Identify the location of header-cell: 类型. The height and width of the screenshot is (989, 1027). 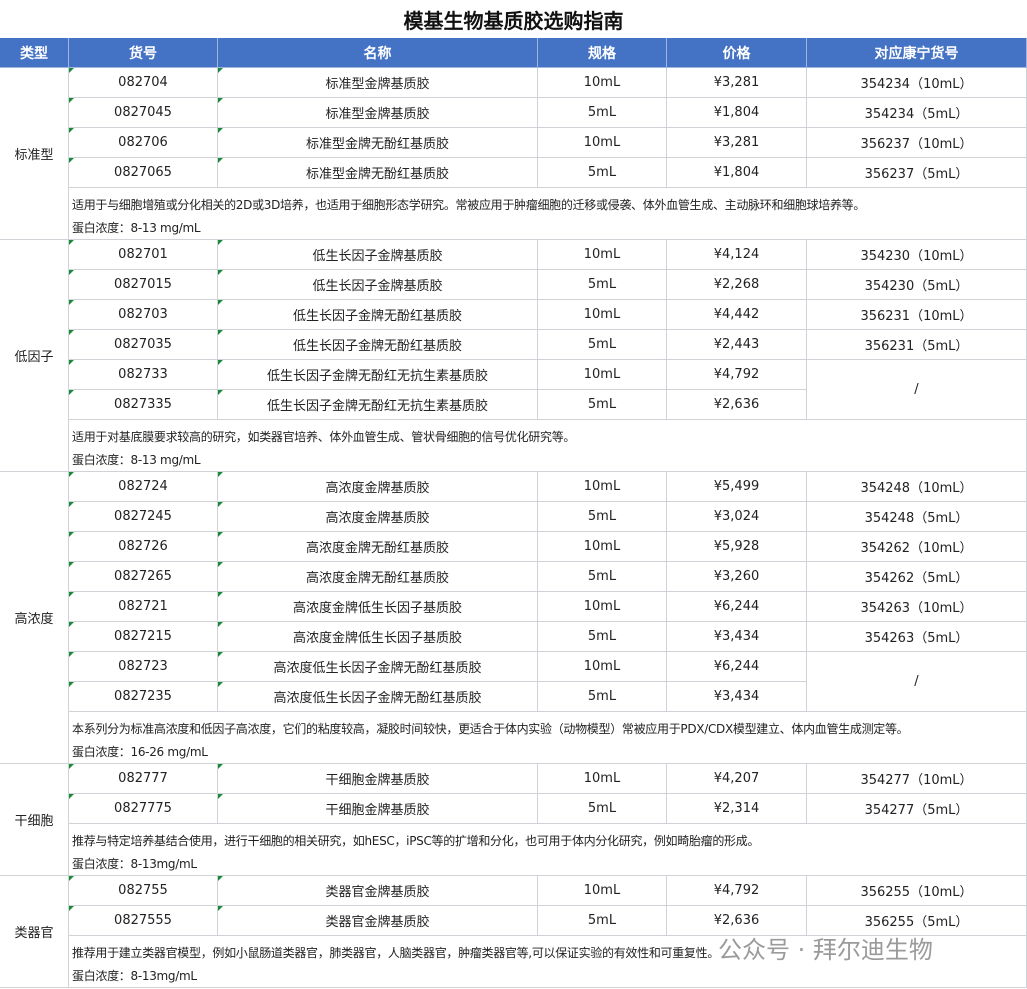
(34, 53).